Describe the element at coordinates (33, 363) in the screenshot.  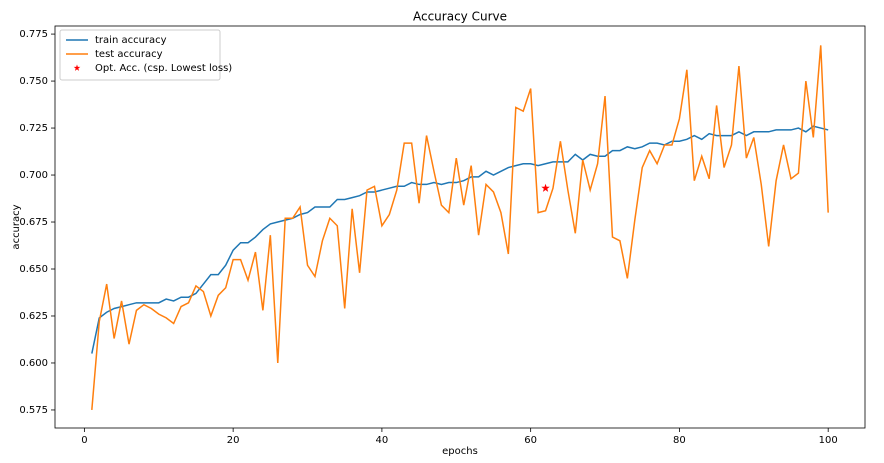
I see `y-tick-label: 0.600` at that location.